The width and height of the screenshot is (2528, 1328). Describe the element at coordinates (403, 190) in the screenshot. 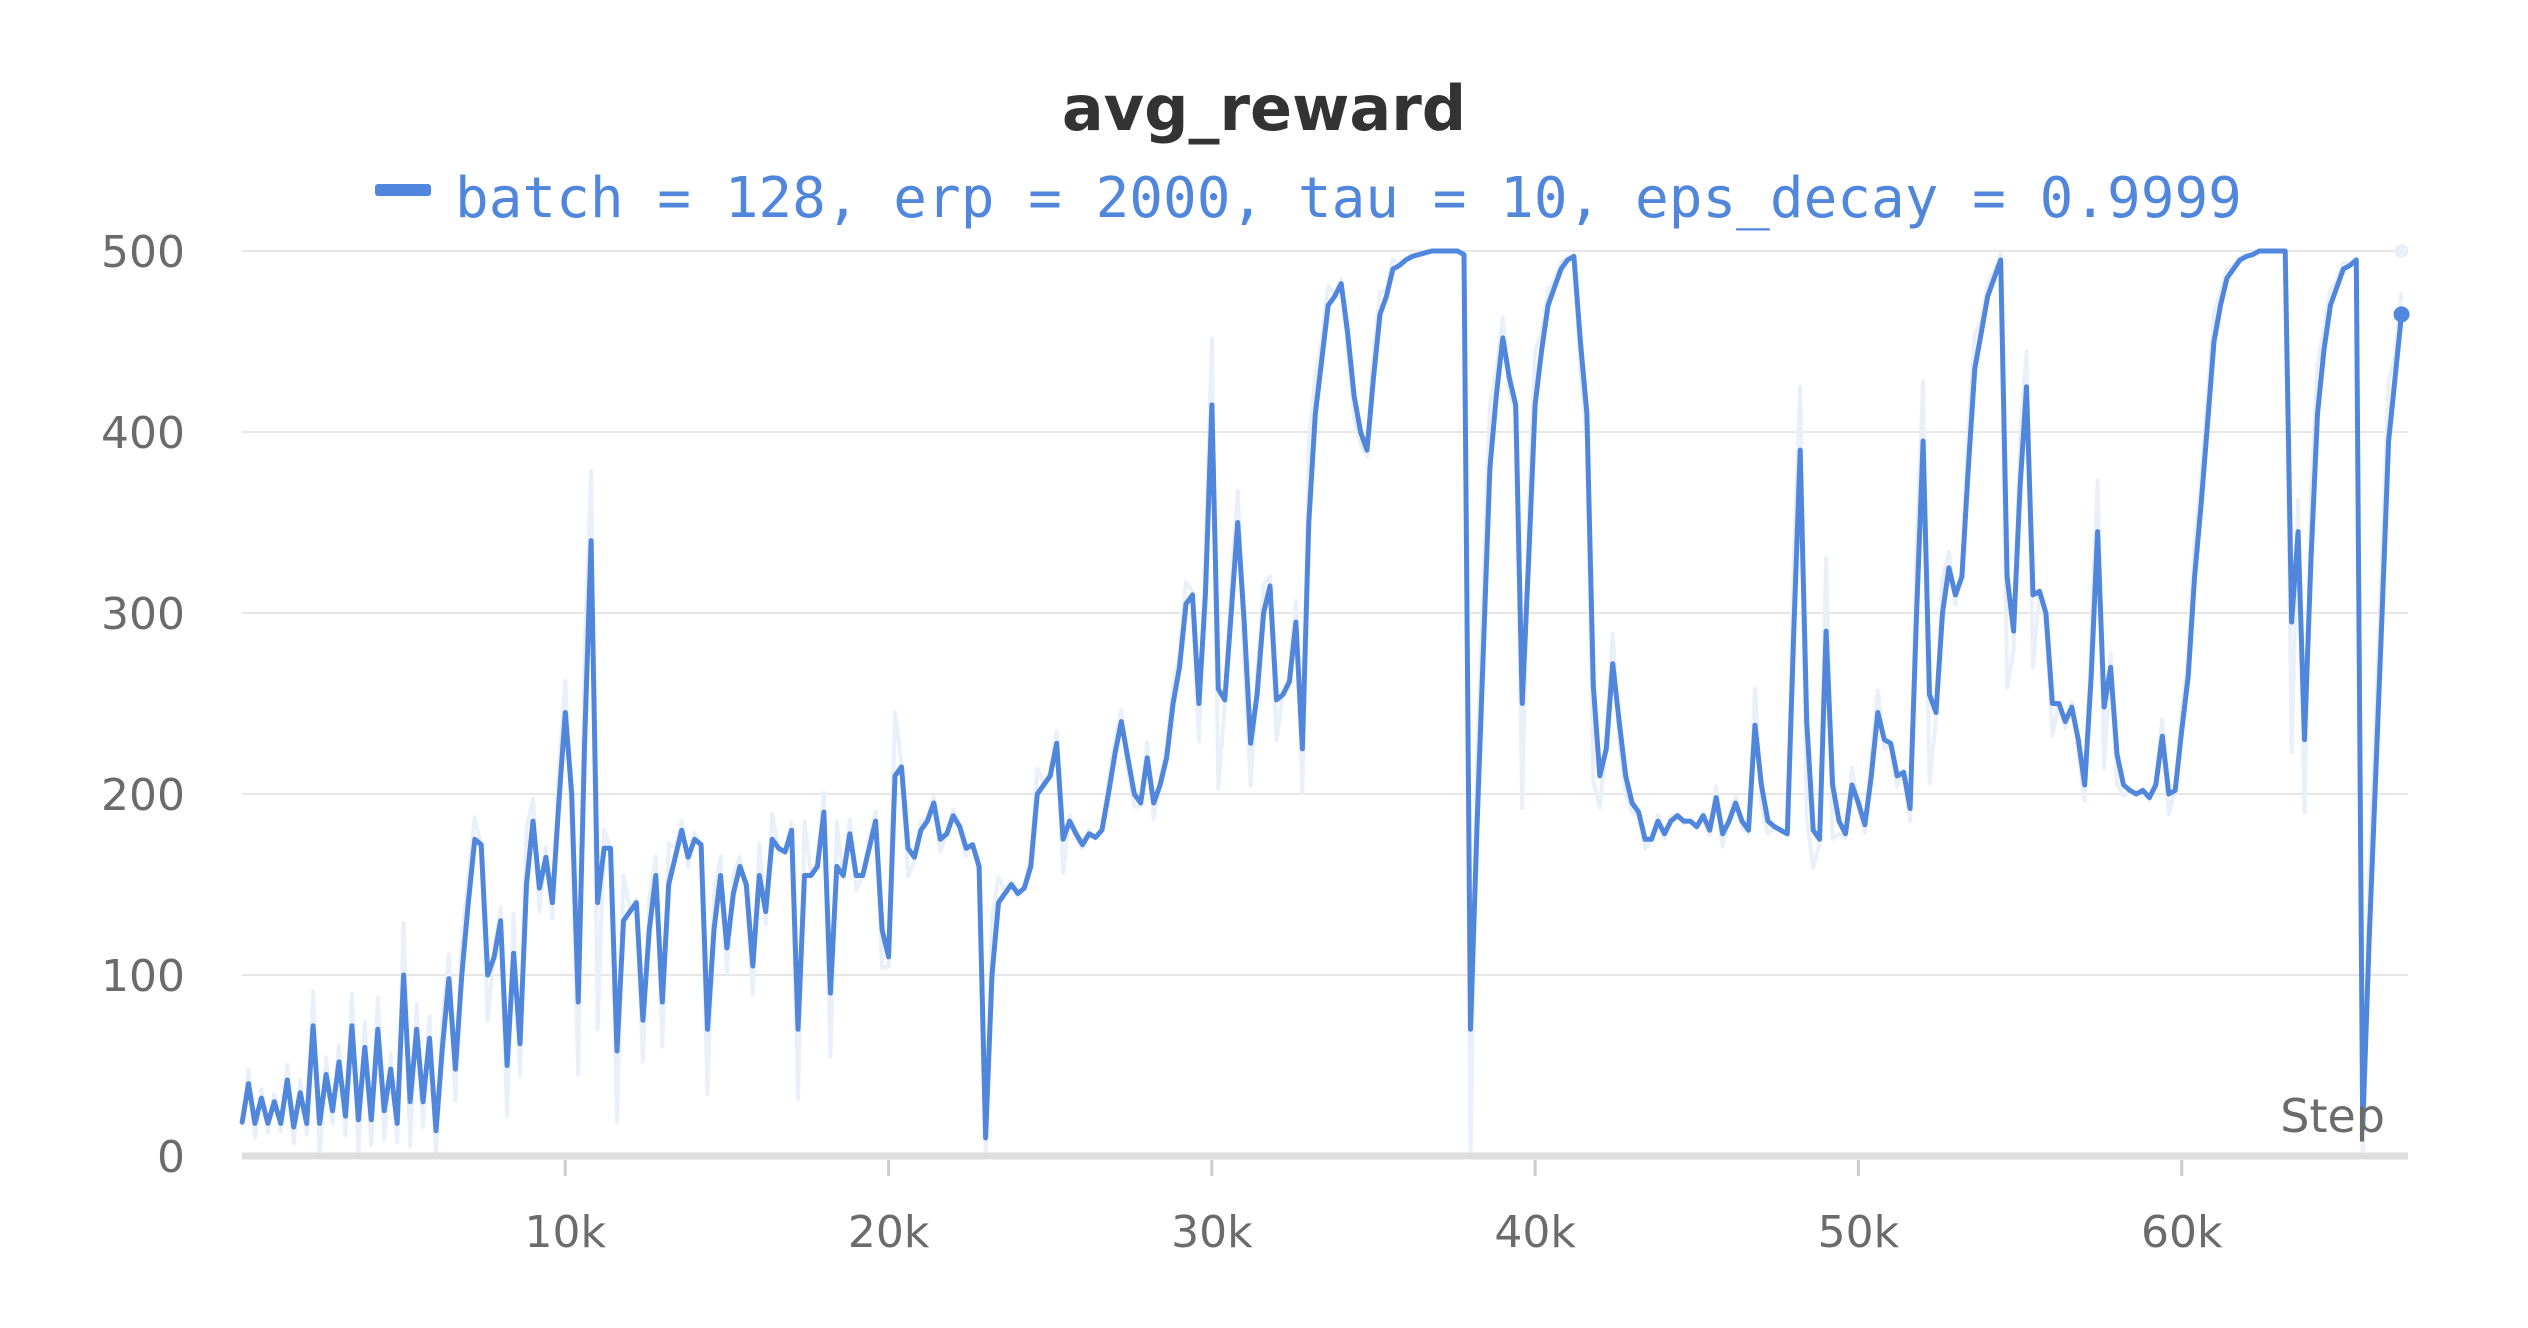

I see `legend-swatch` at that location.